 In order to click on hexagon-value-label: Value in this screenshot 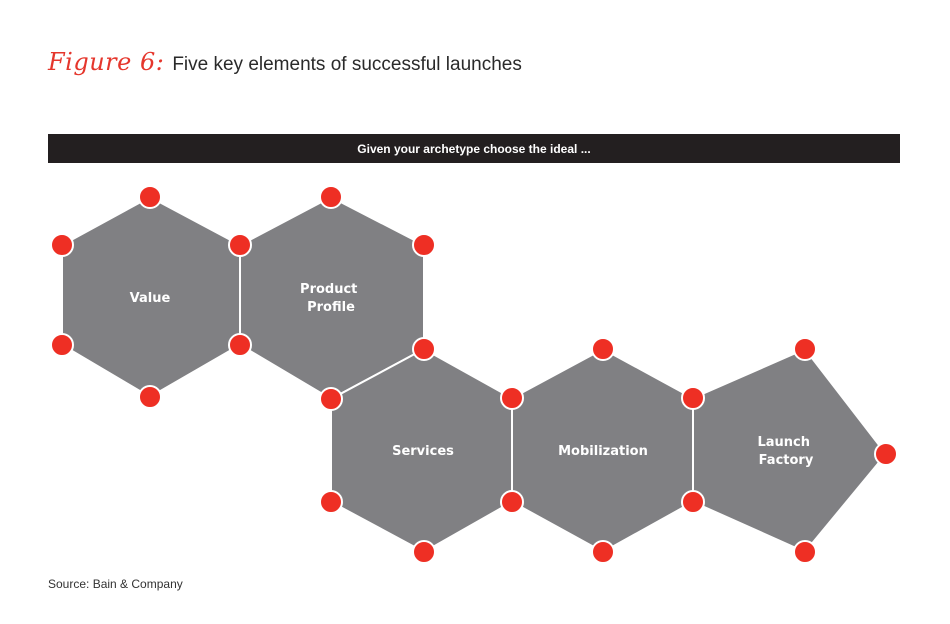, I will do `click(150, 298)`.